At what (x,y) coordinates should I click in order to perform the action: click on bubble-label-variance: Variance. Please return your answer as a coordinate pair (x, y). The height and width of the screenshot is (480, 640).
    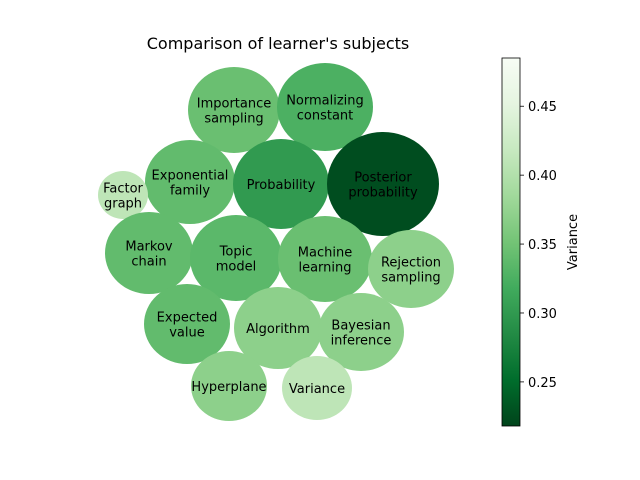
    Looking at the image, I should click on (317, 389).